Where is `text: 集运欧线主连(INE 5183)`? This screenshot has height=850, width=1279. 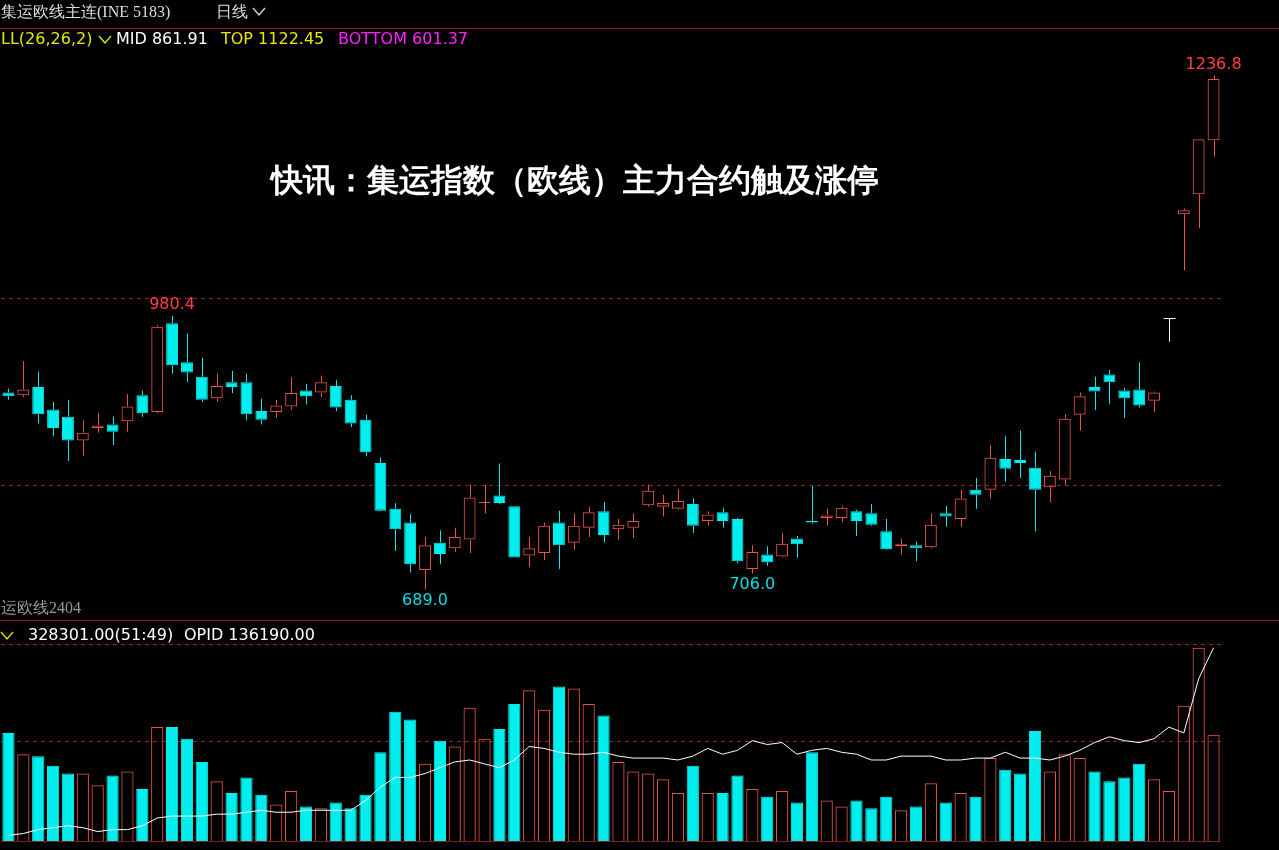
text: 集运欧线主连(INE 5183) is located at coordinates (86, 12).